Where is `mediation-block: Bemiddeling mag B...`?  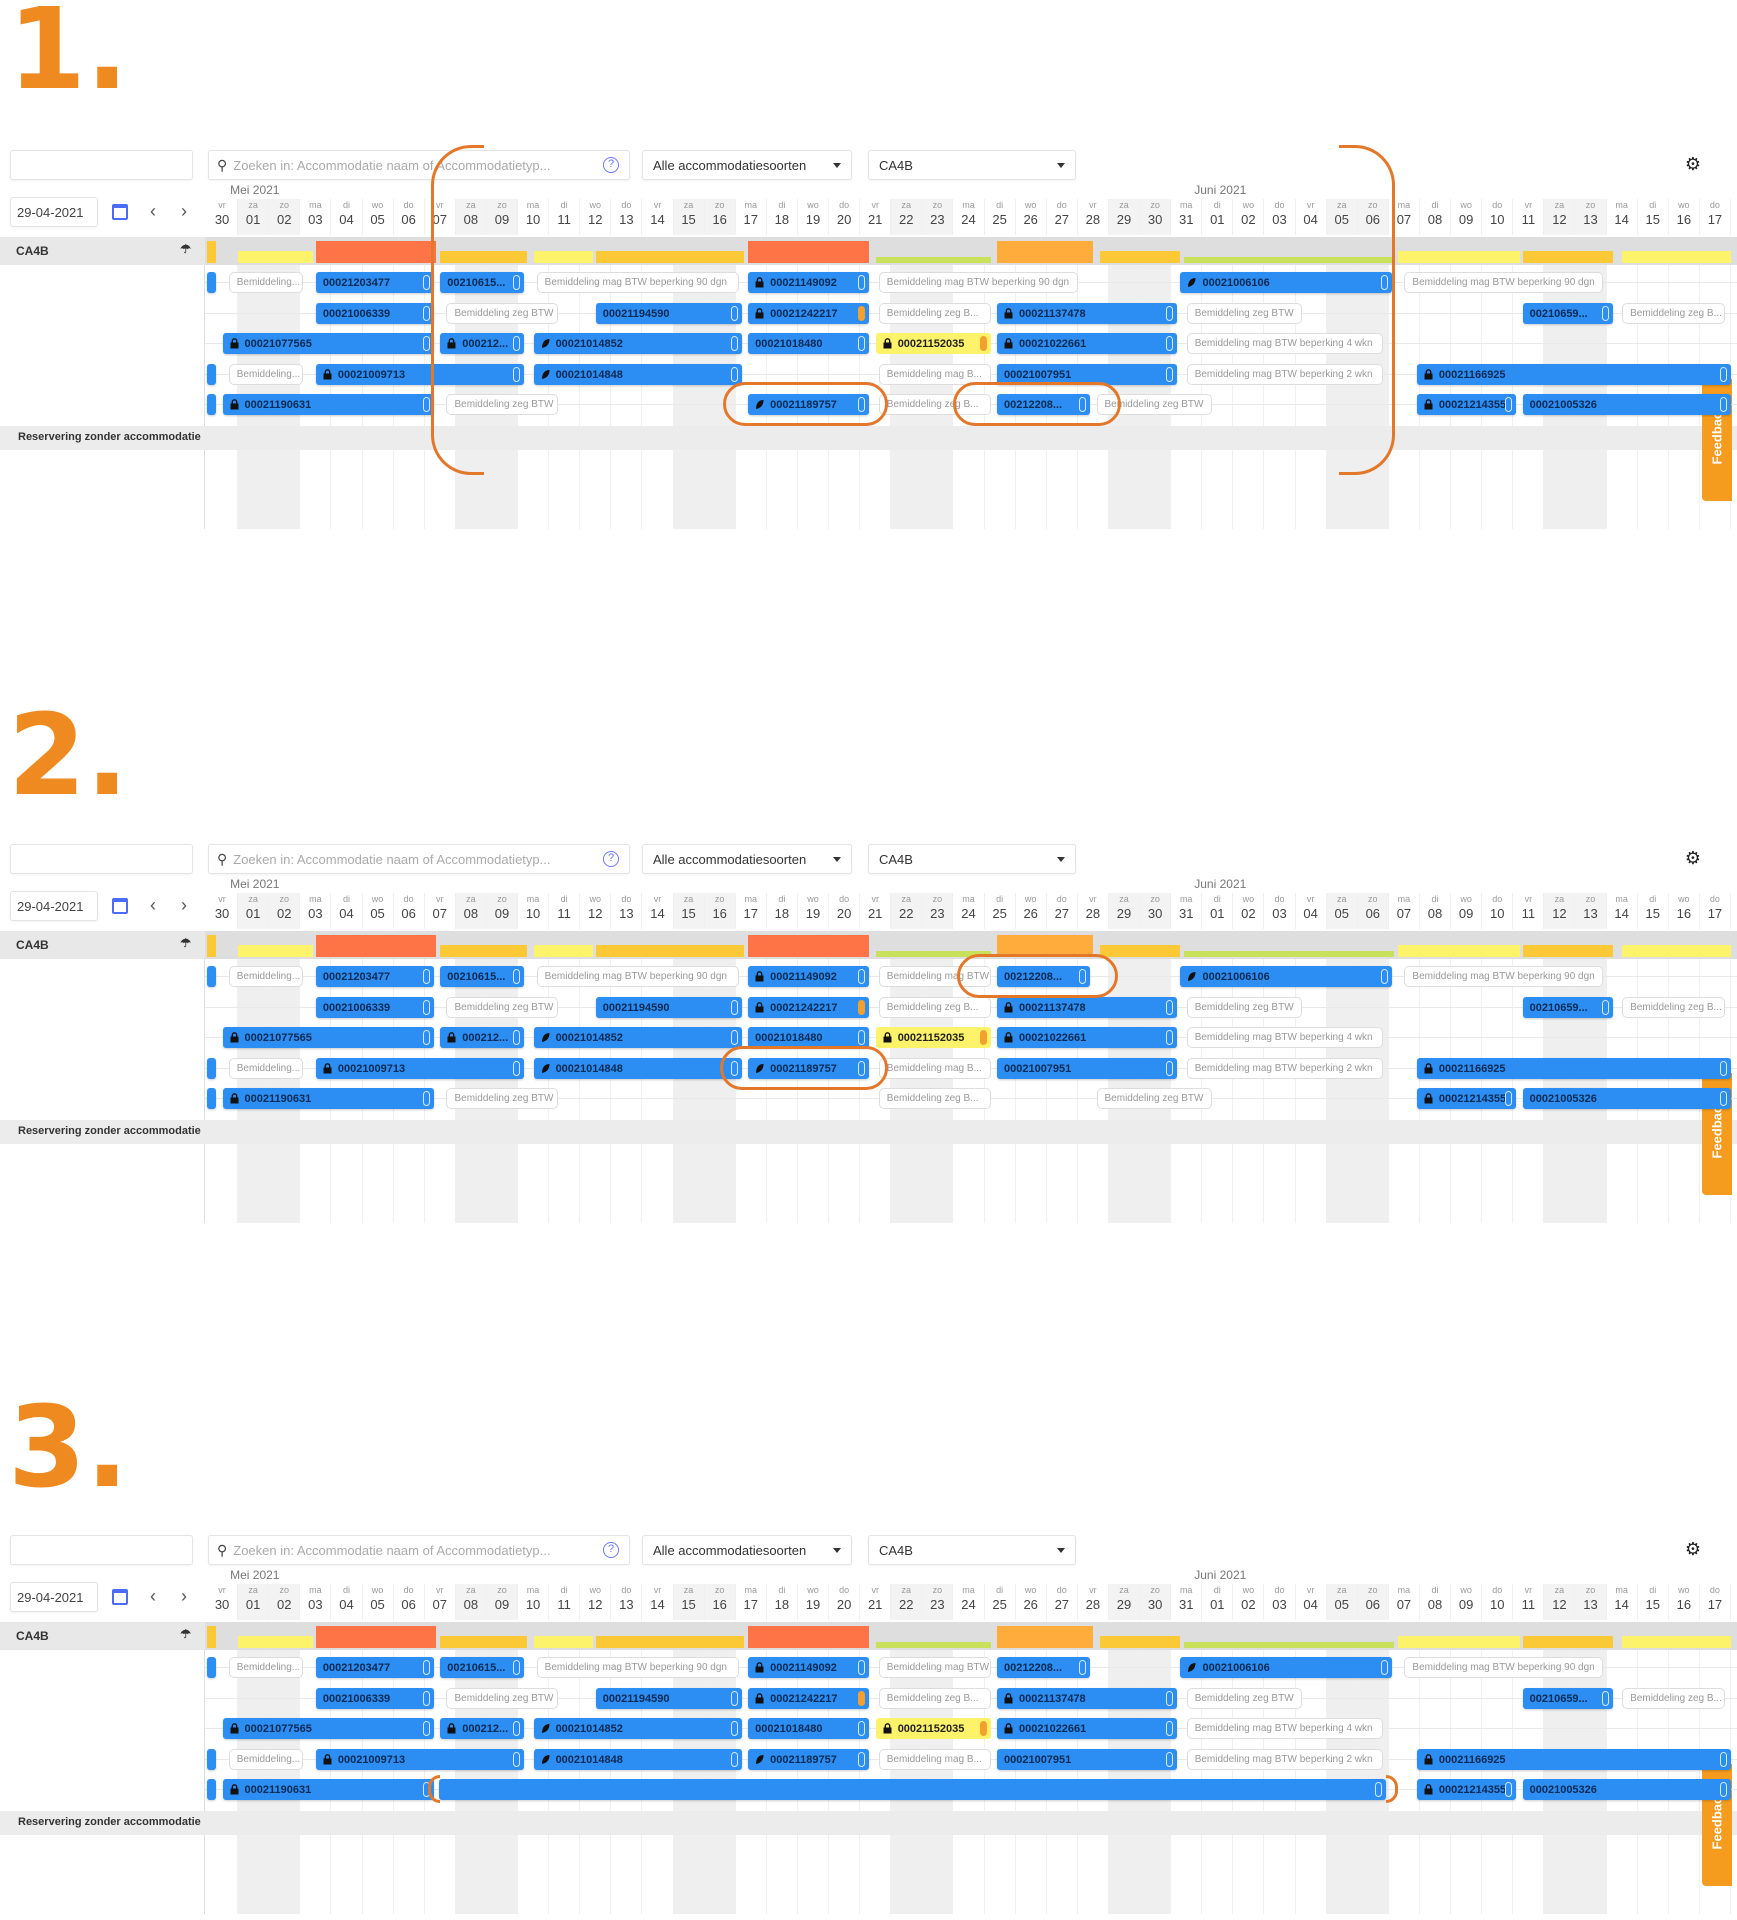
mediation-block: Bemiddeling mag B... is located at coordinates (934, 1068).